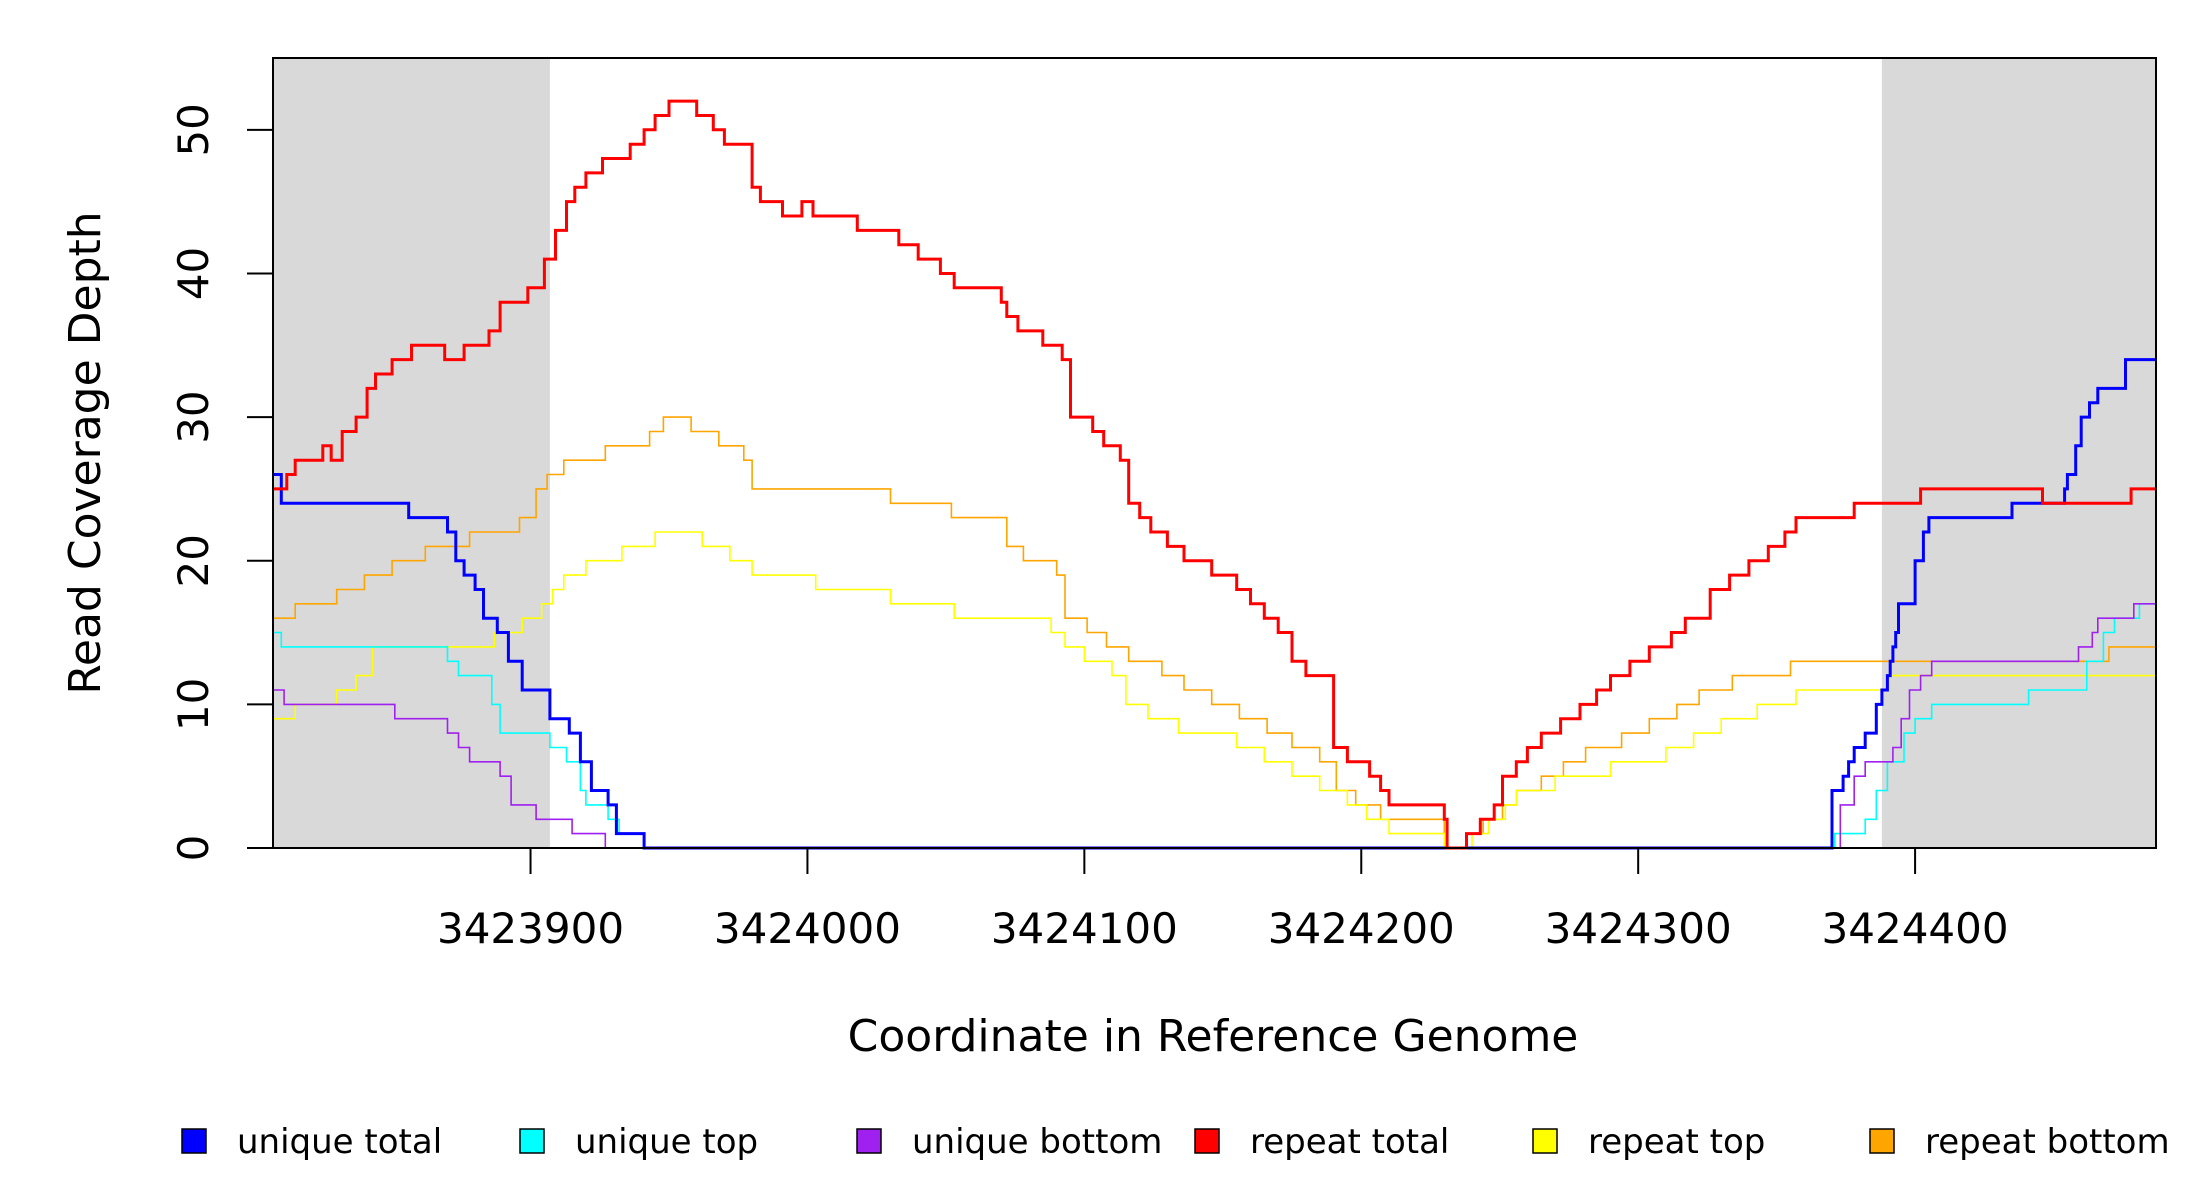 The image size is (2200, 1200). Describe the element at coordinates (193, 416) in the screenshot. I see `y-tick-label: 30` at that location.